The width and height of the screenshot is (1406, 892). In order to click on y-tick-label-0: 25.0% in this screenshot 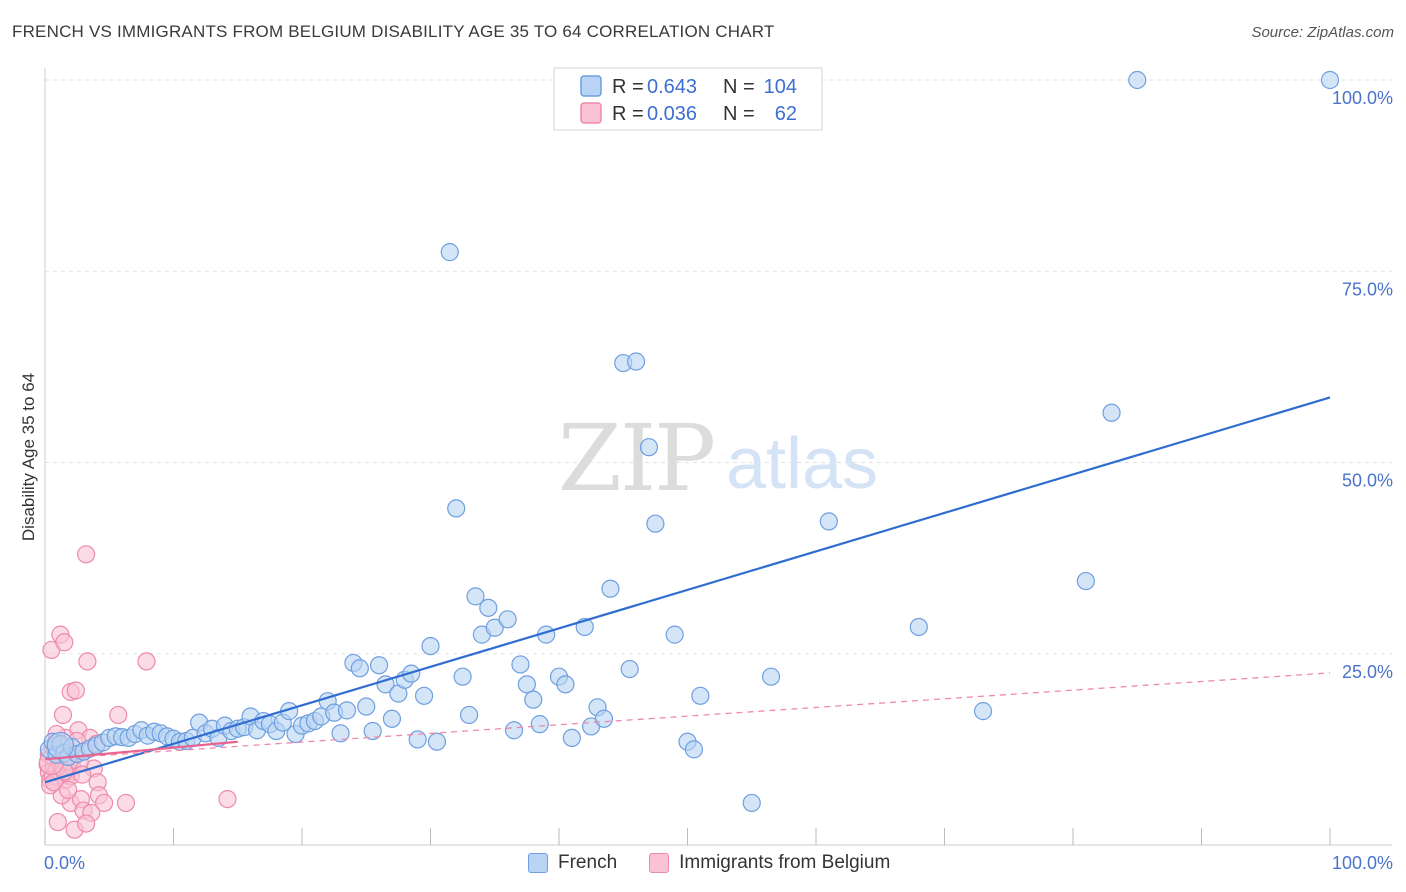, I will do `click(1367, 672)`.